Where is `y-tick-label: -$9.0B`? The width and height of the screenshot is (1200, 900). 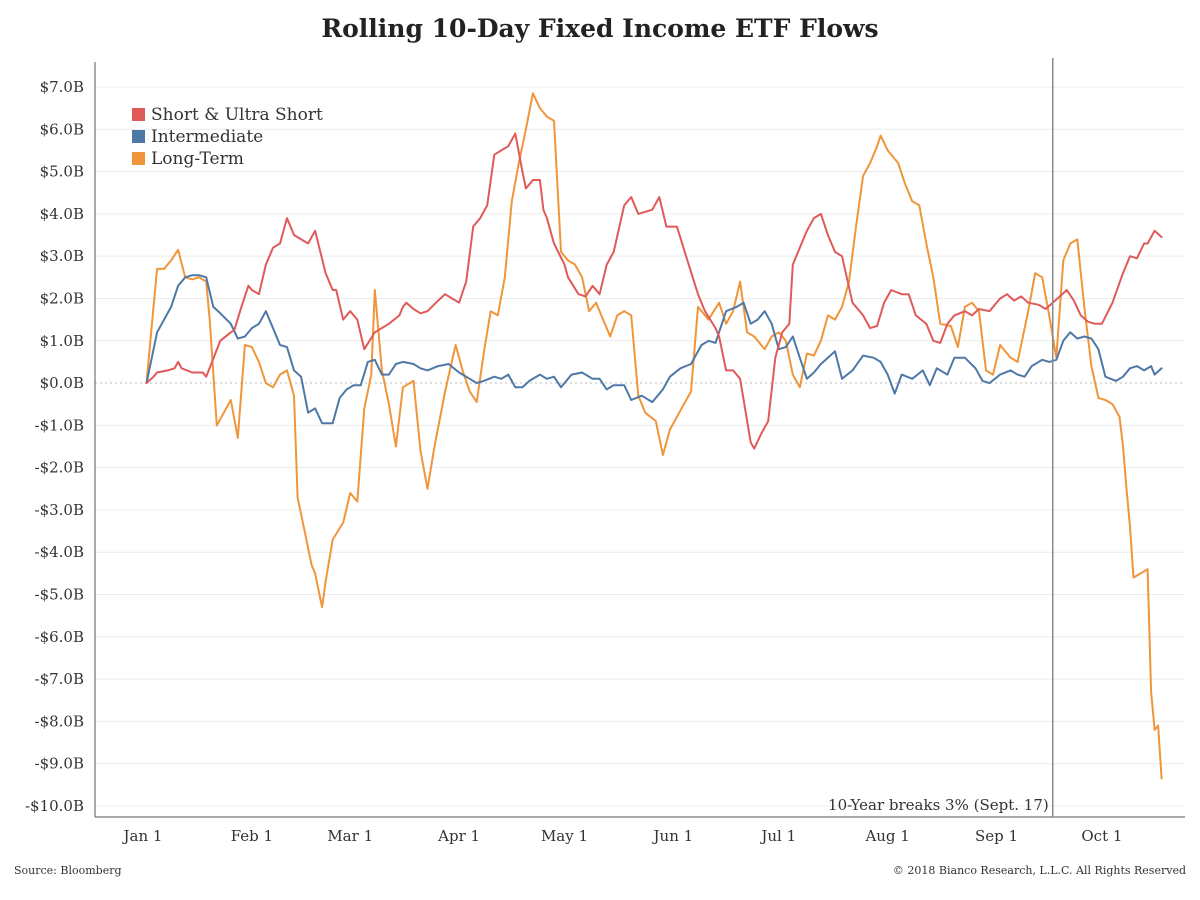
y-tick-label: -$9.0B is located at coordinates (60, 764).